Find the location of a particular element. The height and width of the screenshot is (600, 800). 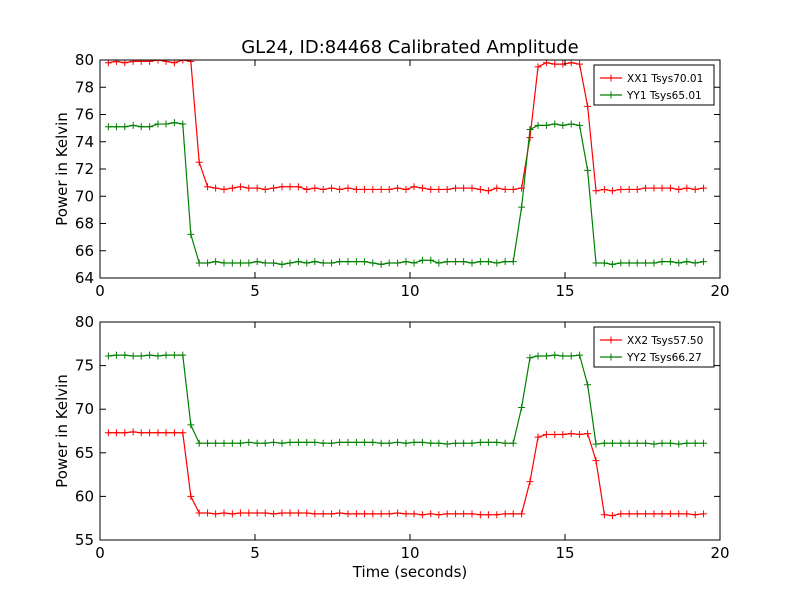

legend-entry: YY1 Tsys65.01 is located at coordinates (664, 96).